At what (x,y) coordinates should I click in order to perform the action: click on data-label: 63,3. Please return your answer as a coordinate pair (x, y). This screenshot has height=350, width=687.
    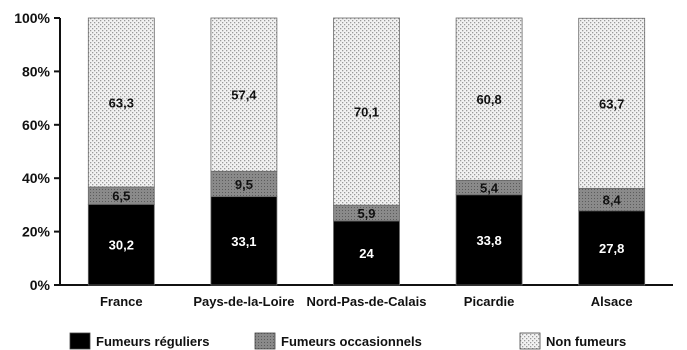
    Looking at the image, I should click on (121, 103).